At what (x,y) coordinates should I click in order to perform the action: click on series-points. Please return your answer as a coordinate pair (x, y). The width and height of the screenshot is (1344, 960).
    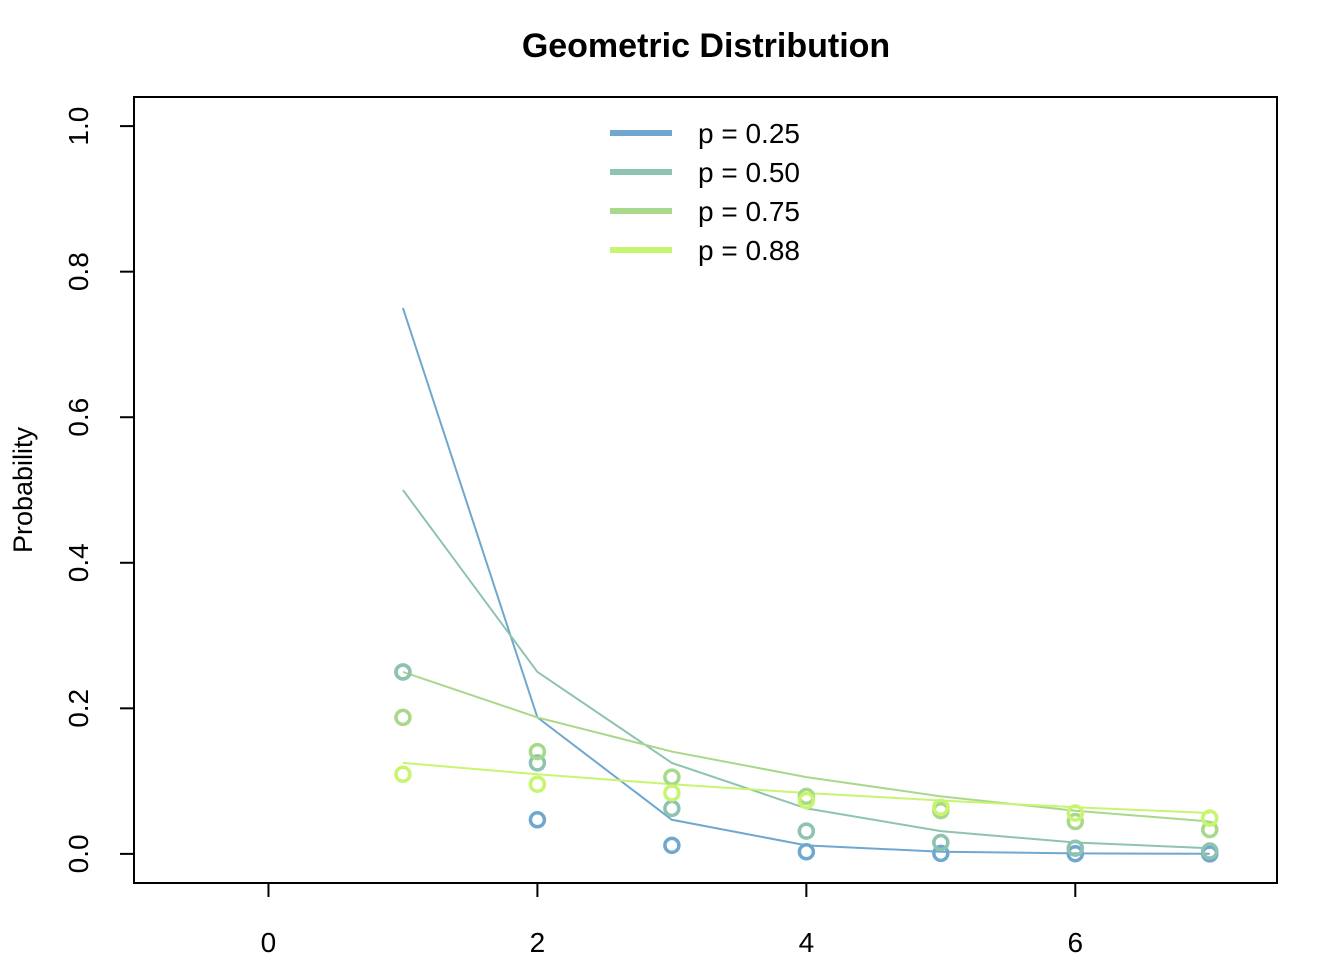
    Looking at the image, I should click on (806, 763).